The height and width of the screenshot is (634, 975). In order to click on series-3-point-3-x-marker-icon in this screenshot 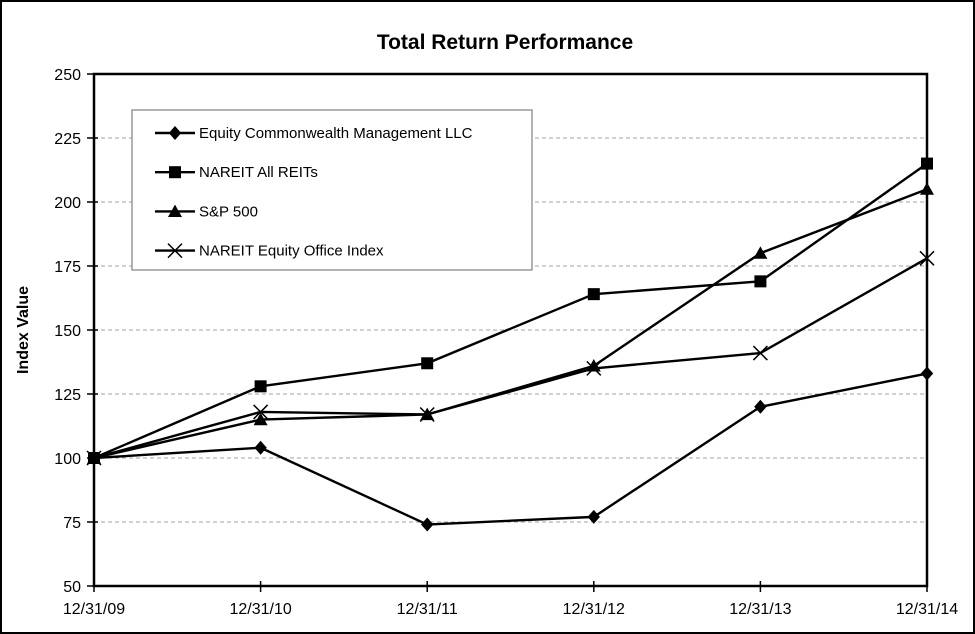, I will do `click(594, 368)`.